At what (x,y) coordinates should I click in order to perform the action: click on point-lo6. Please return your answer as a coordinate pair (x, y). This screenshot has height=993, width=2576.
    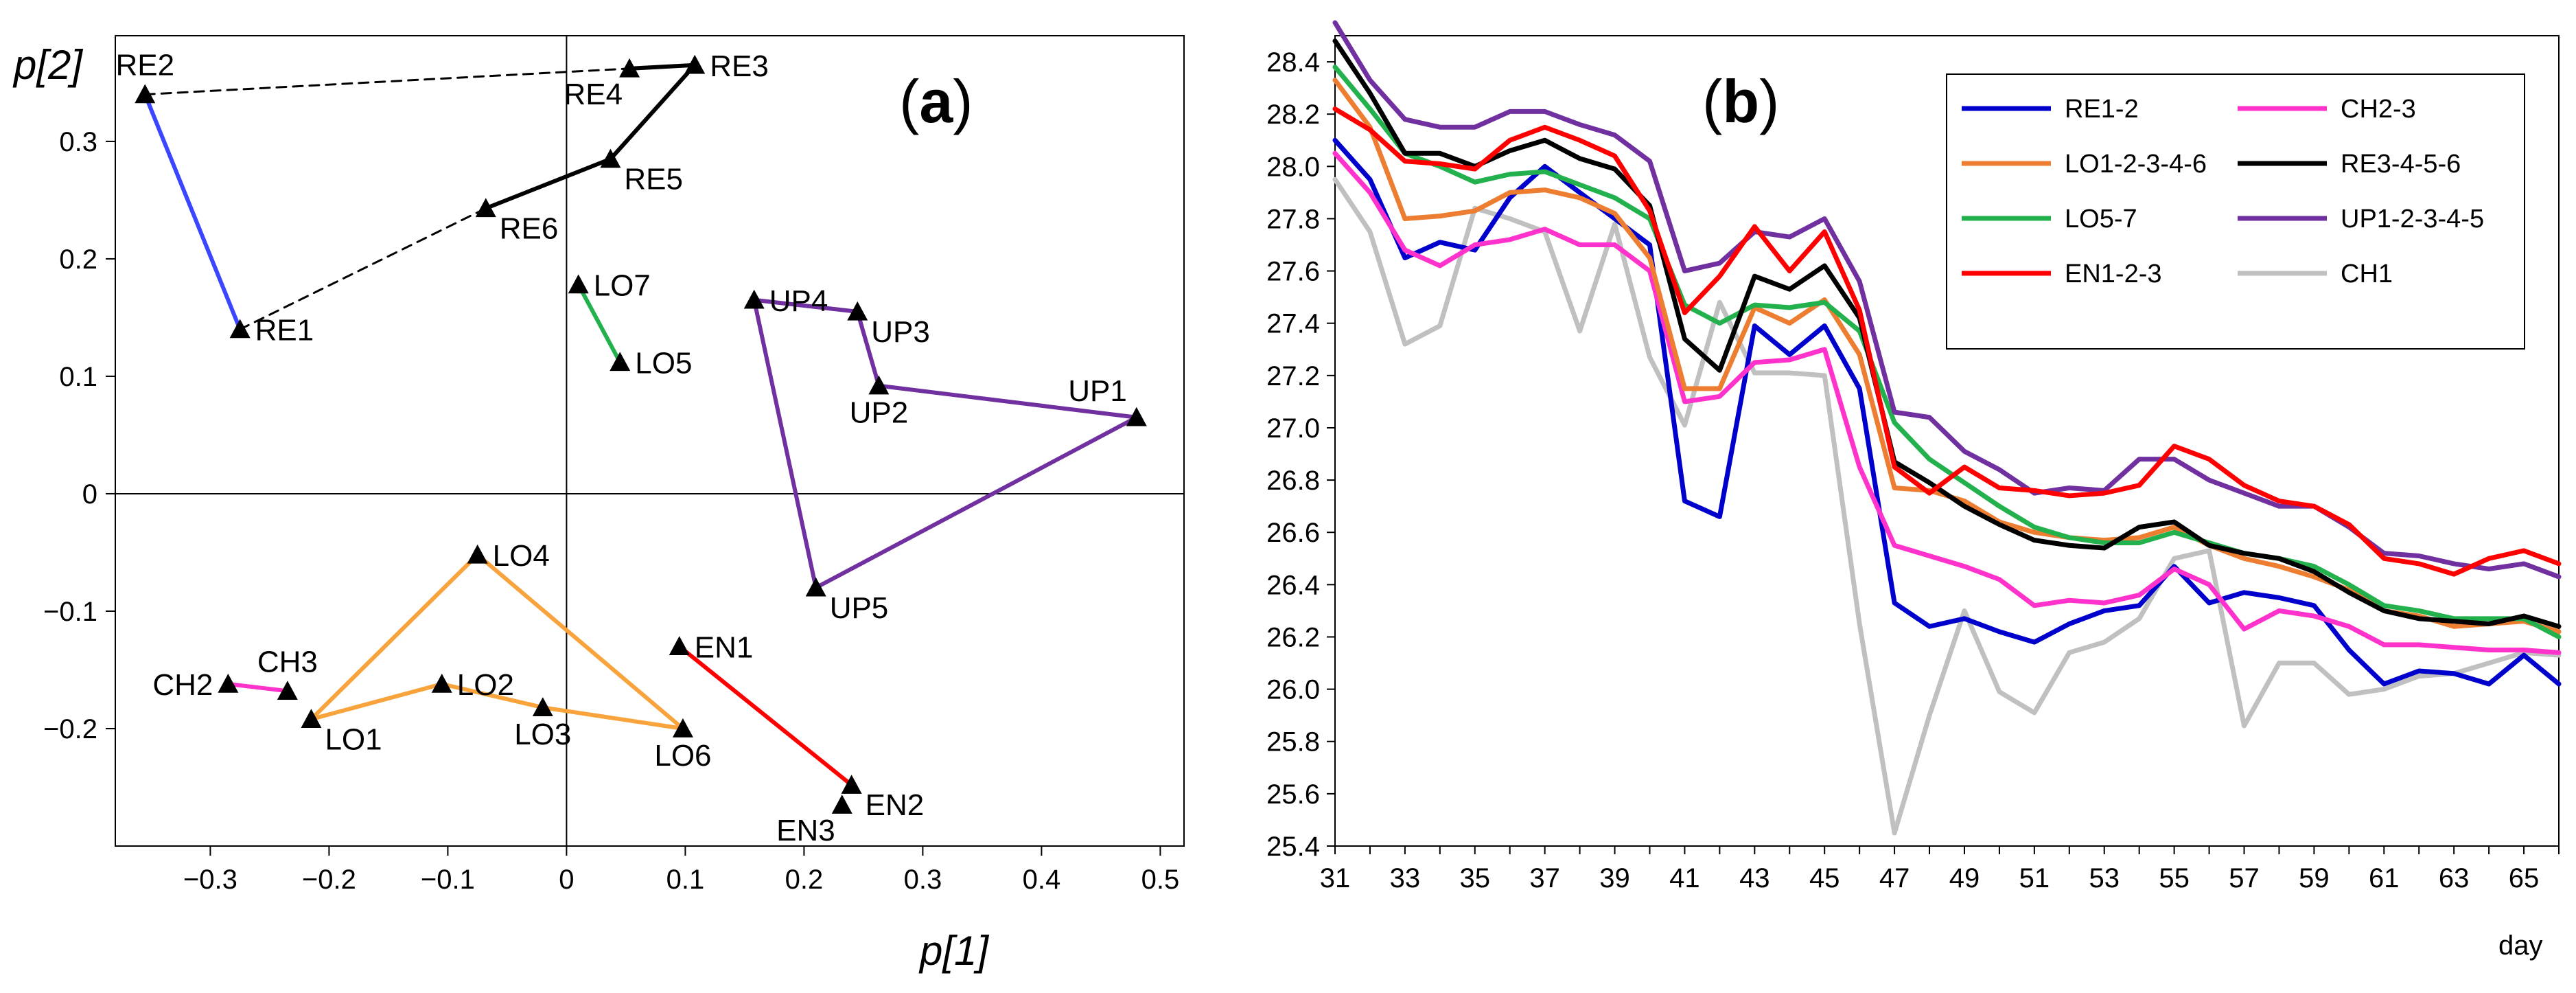
    Looking at the image, I should click on (682, 728).